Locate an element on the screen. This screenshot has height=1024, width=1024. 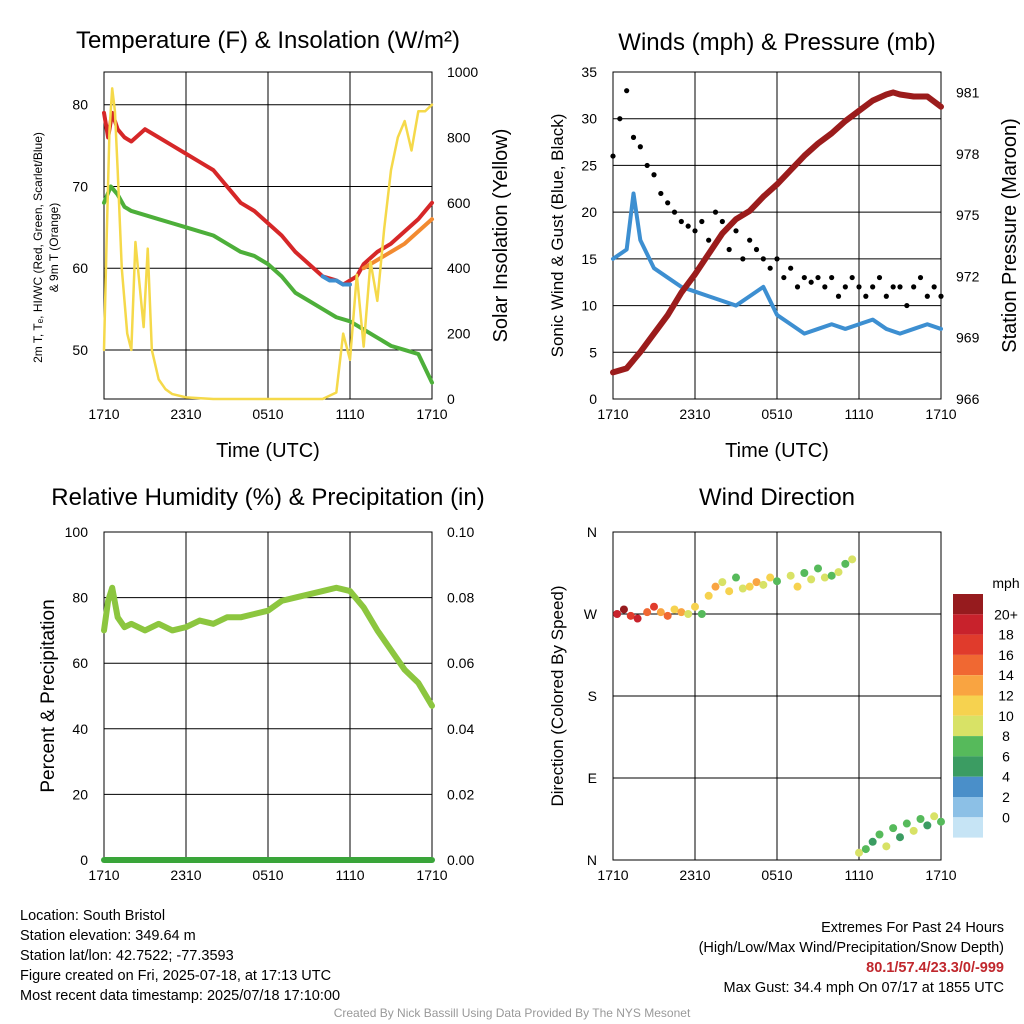
y-axis-label-2: & 9m T (Orange) is located at coordinates (54, 248).